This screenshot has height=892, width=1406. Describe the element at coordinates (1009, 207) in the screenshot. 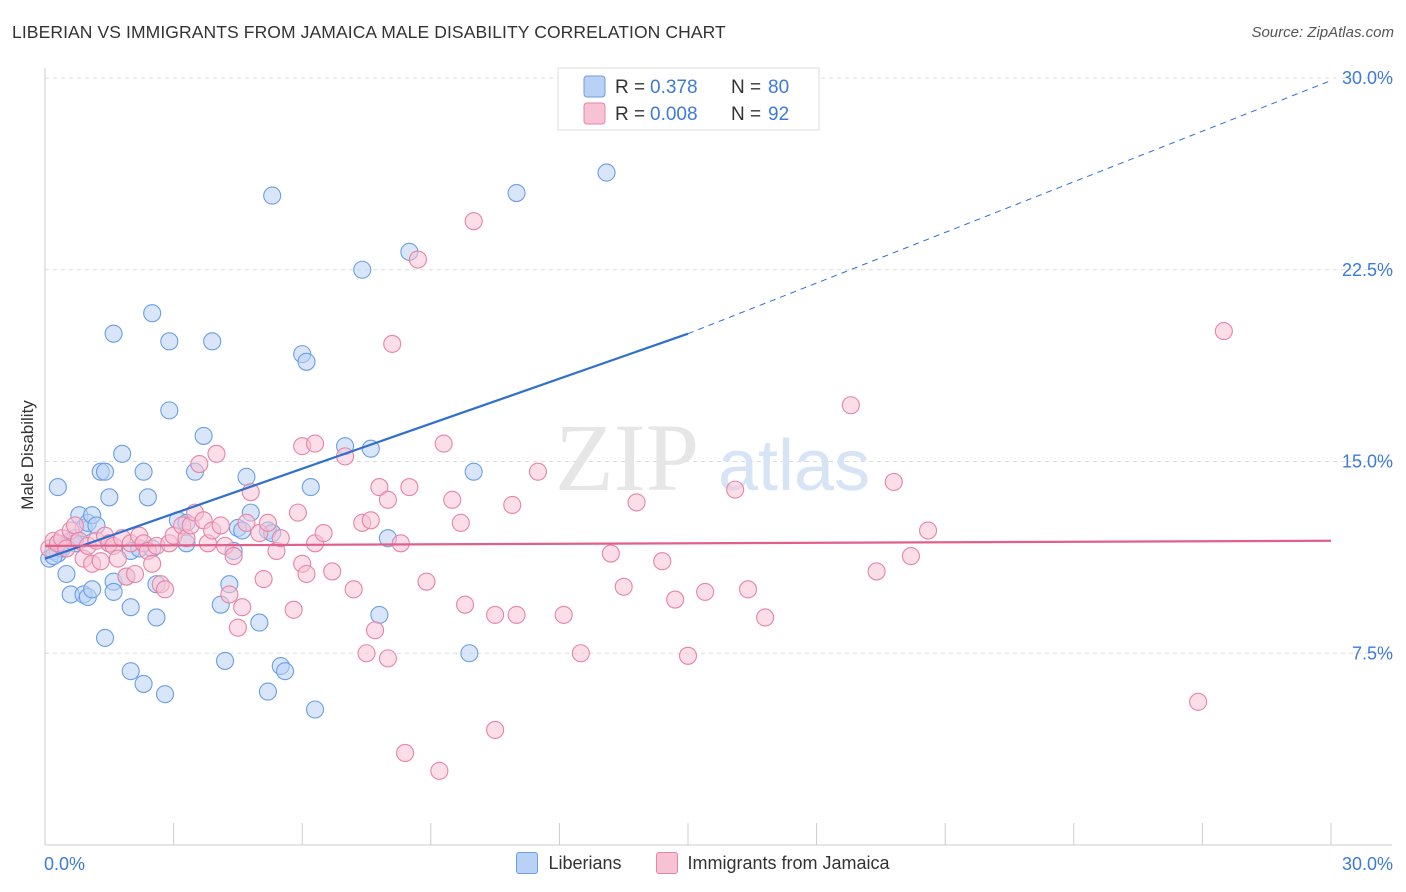

I see `trend-extension-s0` at that location.